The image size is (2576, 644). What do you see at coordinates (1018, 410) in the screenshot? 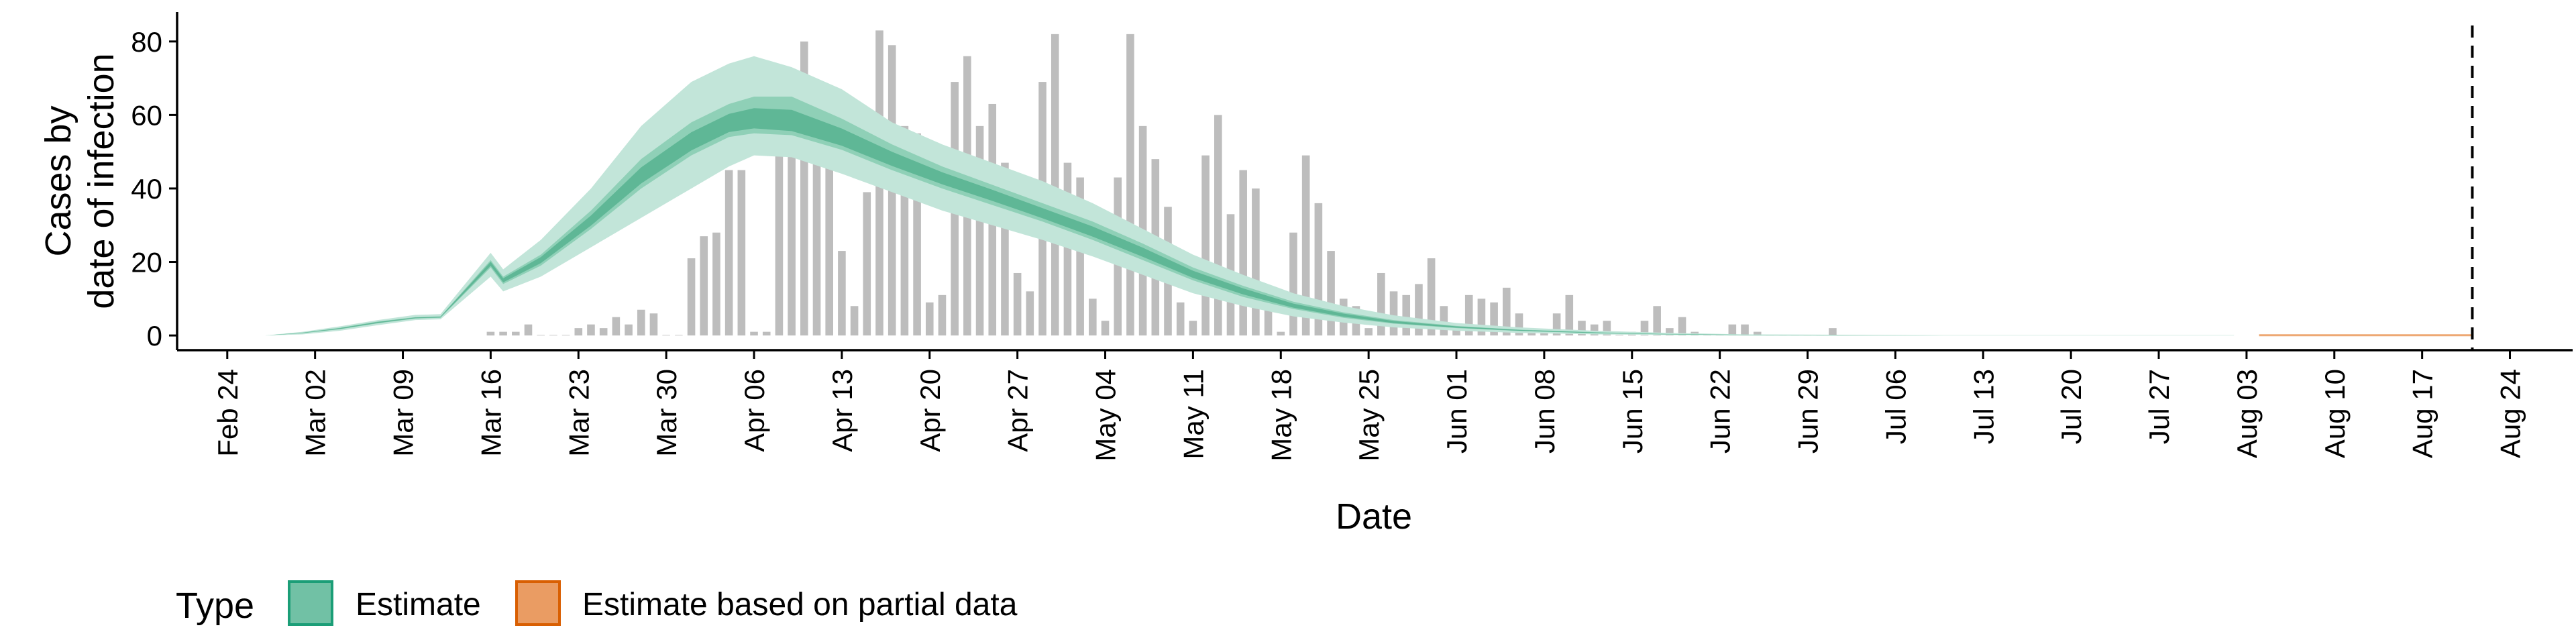
I see `x-tick-label: Apr 27` at bounding box center [1018, 410].